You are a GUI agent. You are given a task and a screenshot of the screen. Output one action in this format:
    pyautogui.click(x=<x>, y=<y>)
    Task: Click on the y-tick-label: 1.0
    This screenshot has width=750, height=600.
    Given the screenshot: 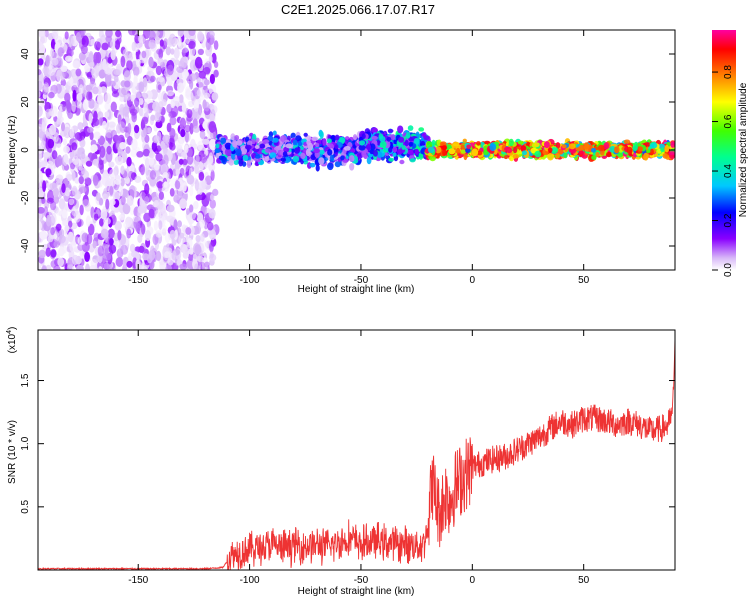 What is the action you would take?
    pyautogui.click(x=25, y=443)
    